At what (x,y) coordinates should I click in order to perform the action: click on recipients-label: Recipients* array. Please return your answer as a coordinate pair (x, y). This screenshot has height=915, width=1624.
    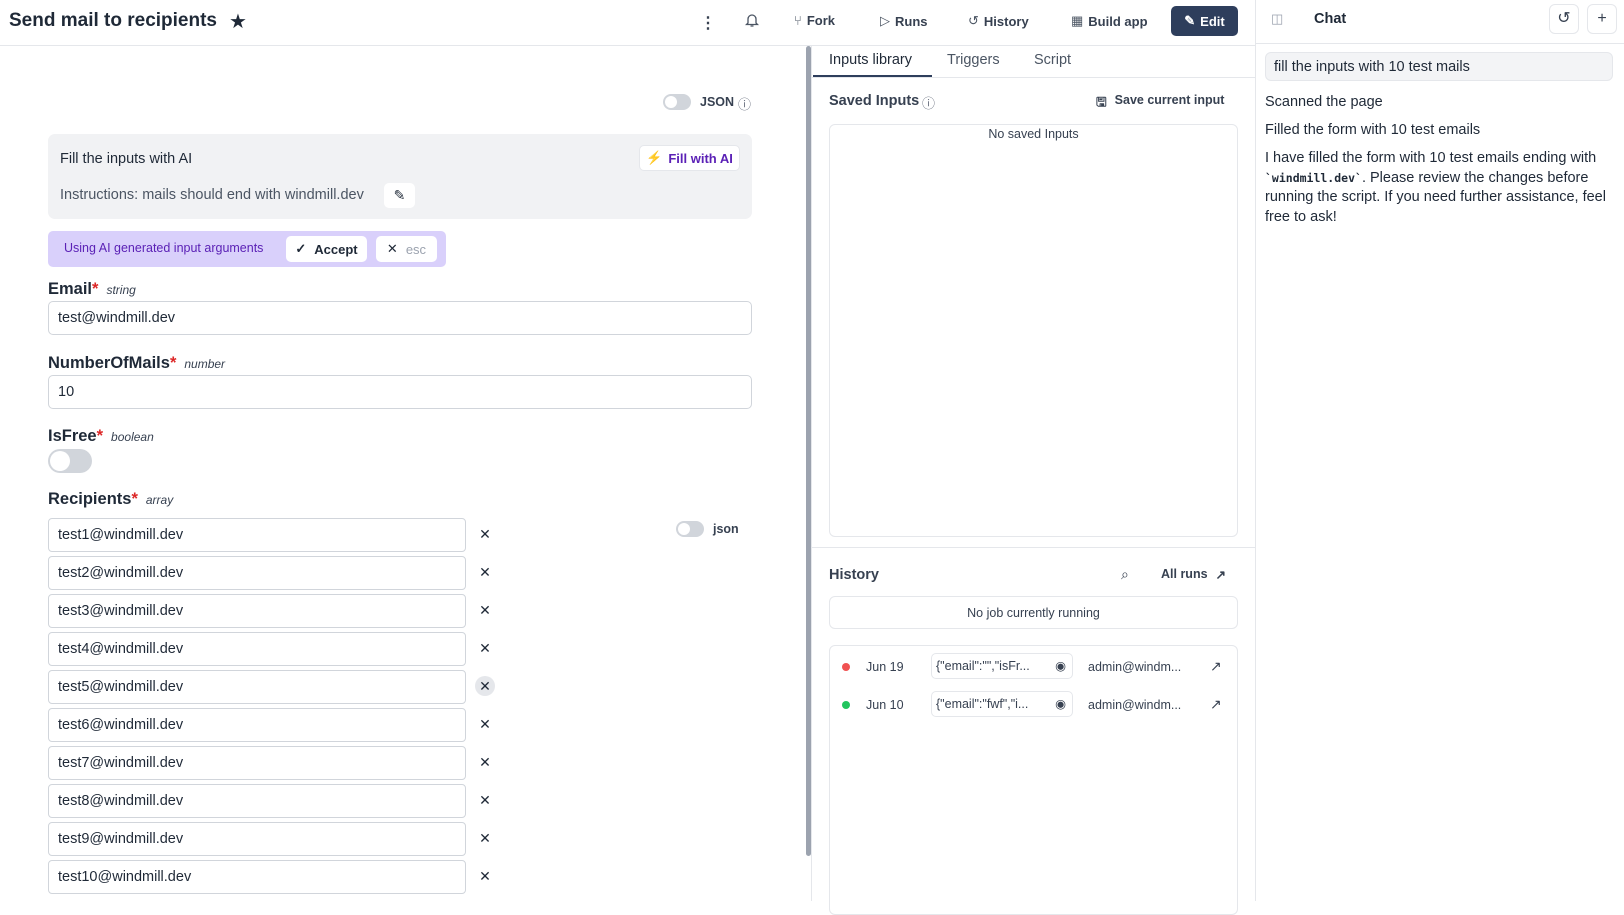
    Looking at the image, I should click on (111, 499).